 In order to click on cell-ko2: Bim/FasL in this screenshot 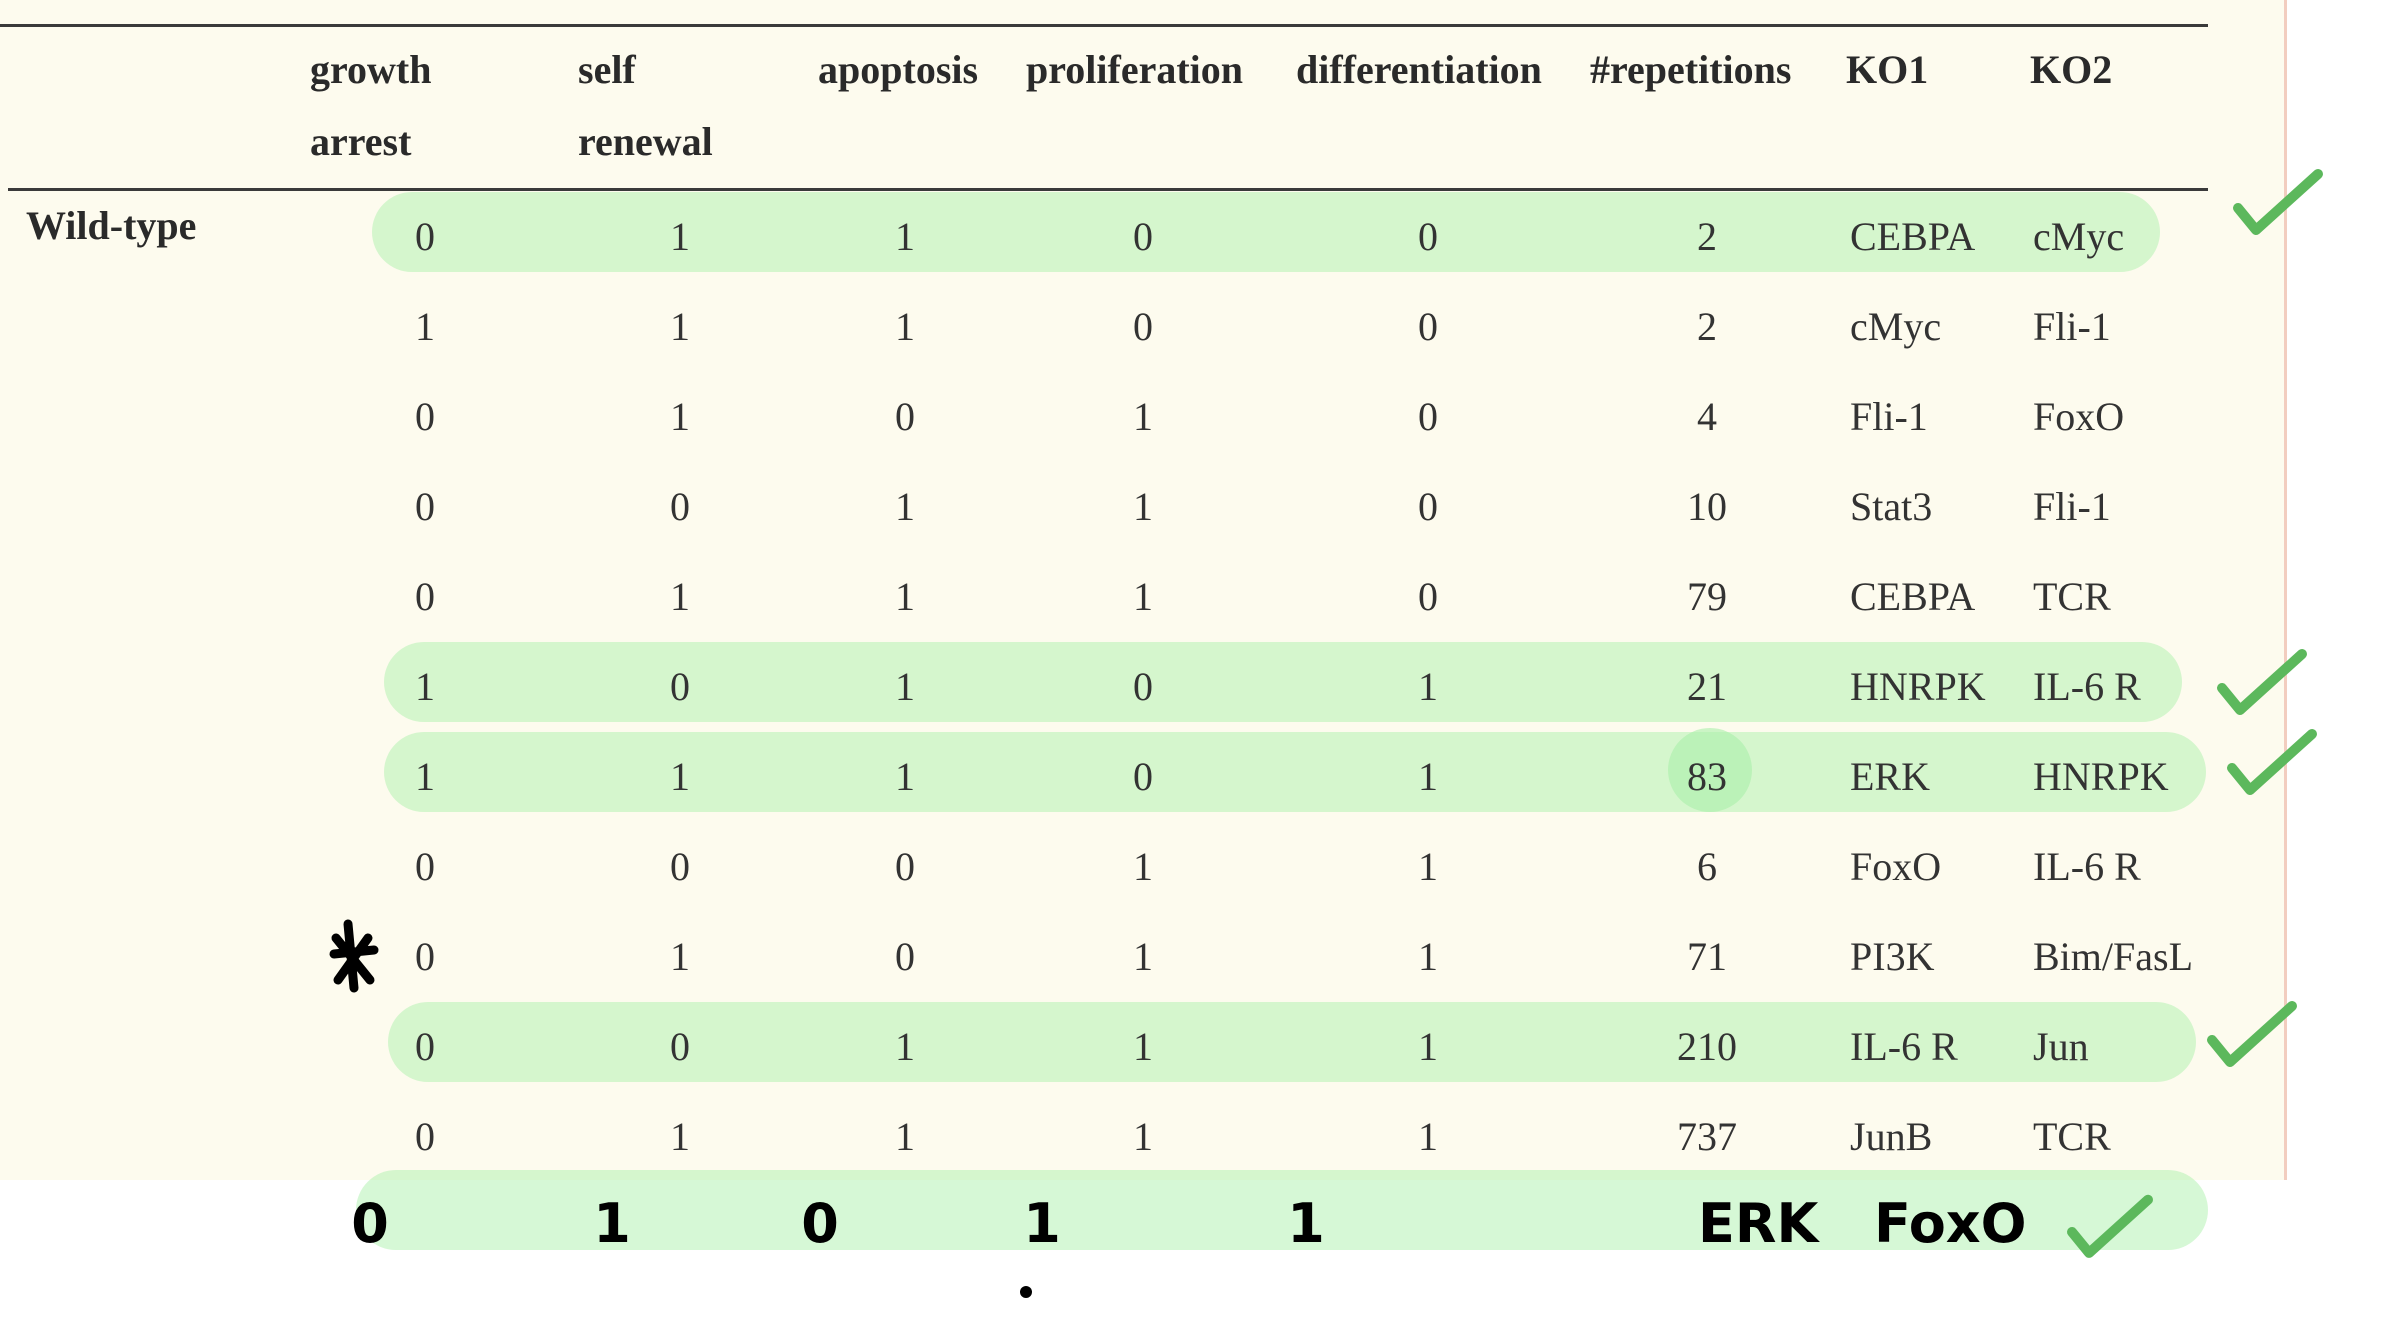, I will do `click(2113, 956)`.